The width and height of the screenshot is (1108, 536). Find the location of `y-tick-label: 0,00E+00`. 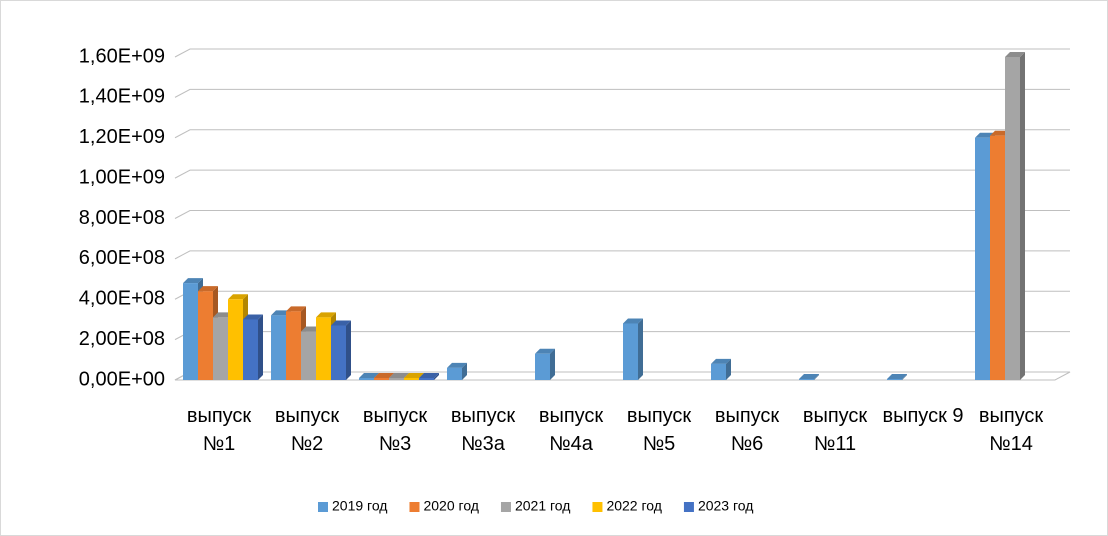

y-tick-label: 0,00E+00 is located at coordinates (122, 379).